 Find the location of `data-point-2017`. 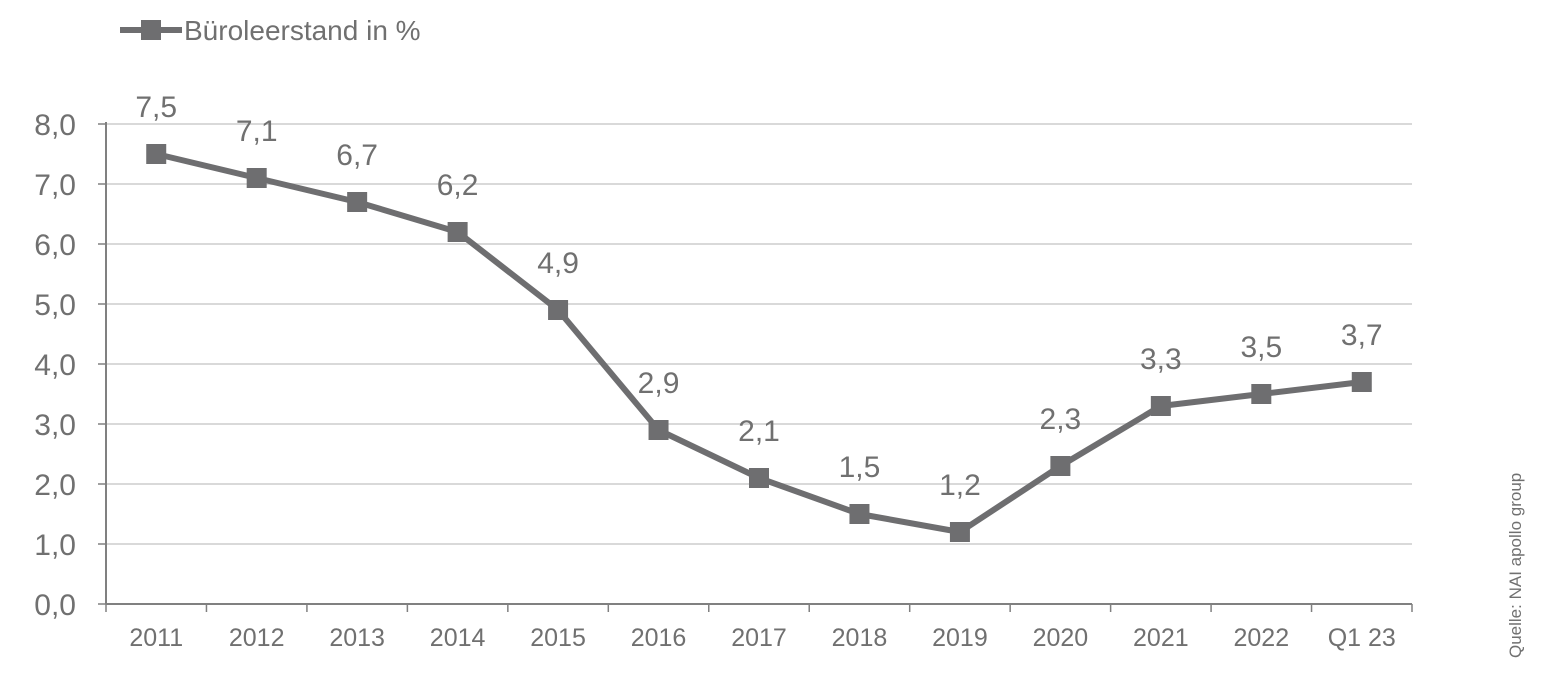

data-point-2017 is located at coordinates (759, 478).